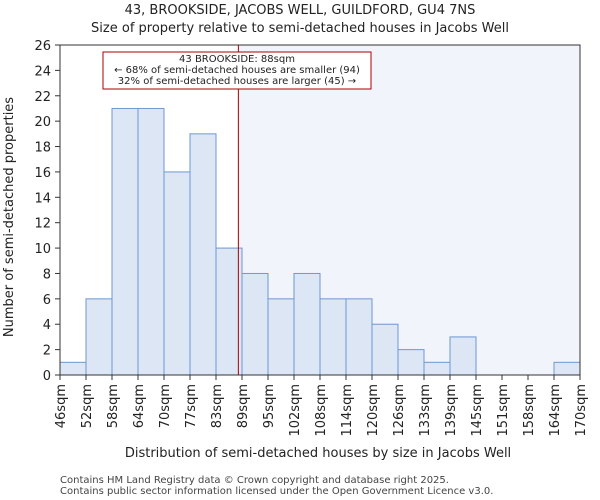 The width and height of the screenshot is (600, 500). What do you see at coordinates (47, 376) in the screenshot?
I see `y-tick-label: 0` at bounding box center [47, 376].